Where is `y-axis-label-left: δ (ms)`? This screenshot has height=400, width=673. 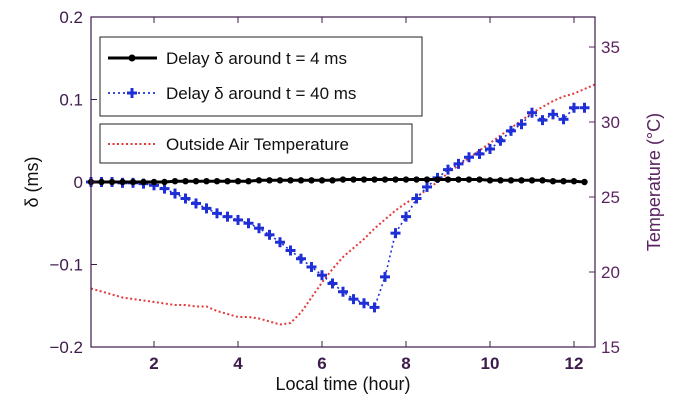
y-axis-label-left: δ (ms) is located at coordinates (32, 181).